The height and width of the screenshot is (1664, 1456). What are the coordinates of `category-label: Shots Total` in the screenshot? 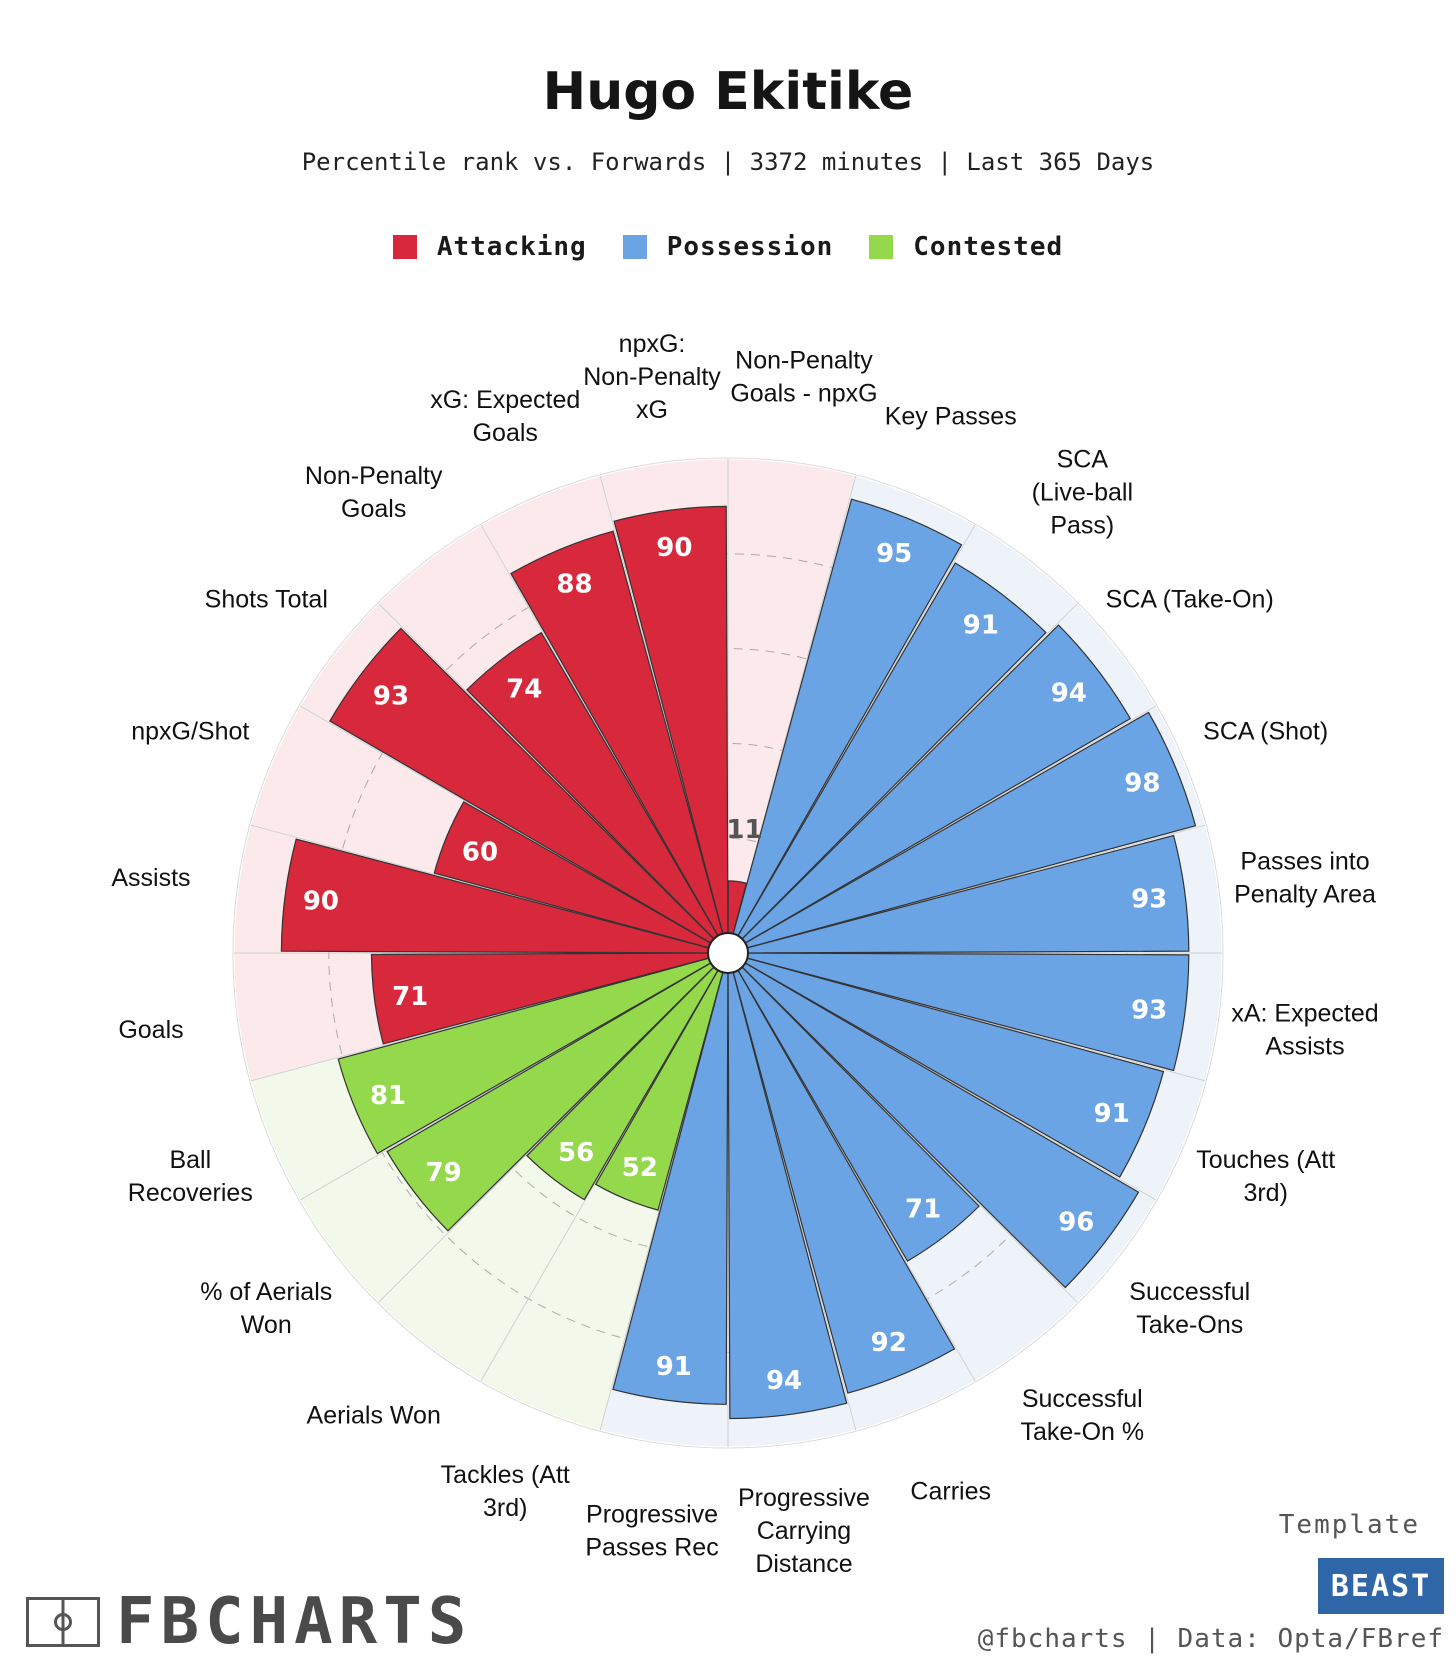 It's located at (266, 600).